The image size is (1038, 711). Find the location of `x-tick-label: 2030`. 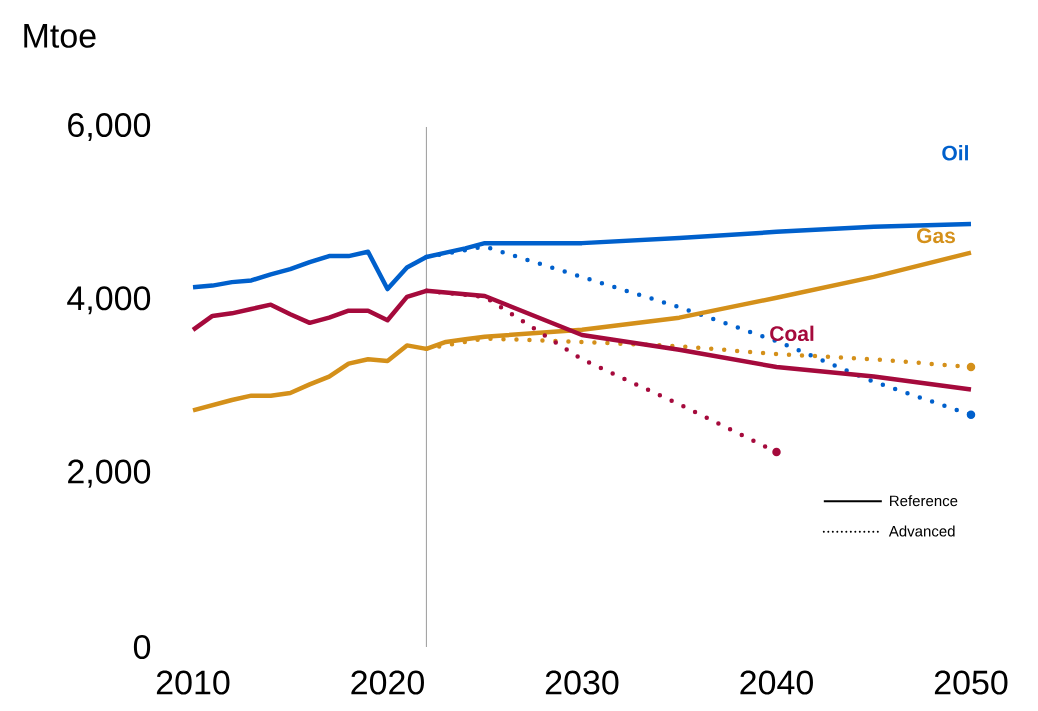

x-tick-label: 2030 is located at coordinates (582, 682).